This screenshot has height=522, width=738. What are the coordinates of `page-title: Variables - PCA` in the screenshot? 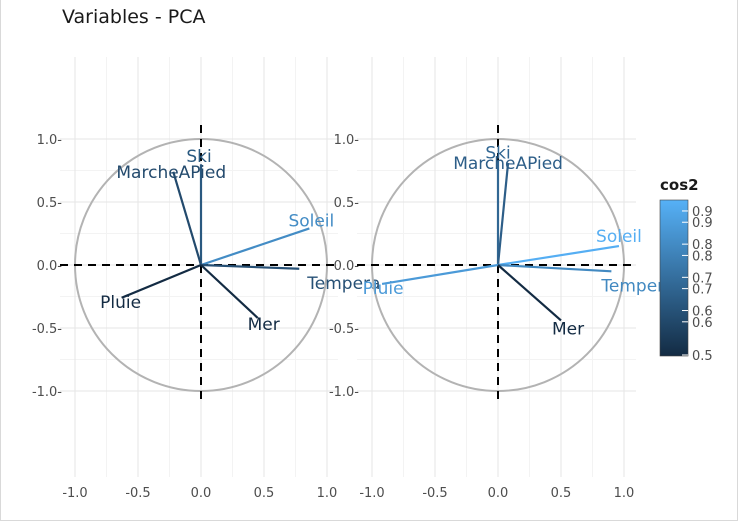 It's located at (134, 17).